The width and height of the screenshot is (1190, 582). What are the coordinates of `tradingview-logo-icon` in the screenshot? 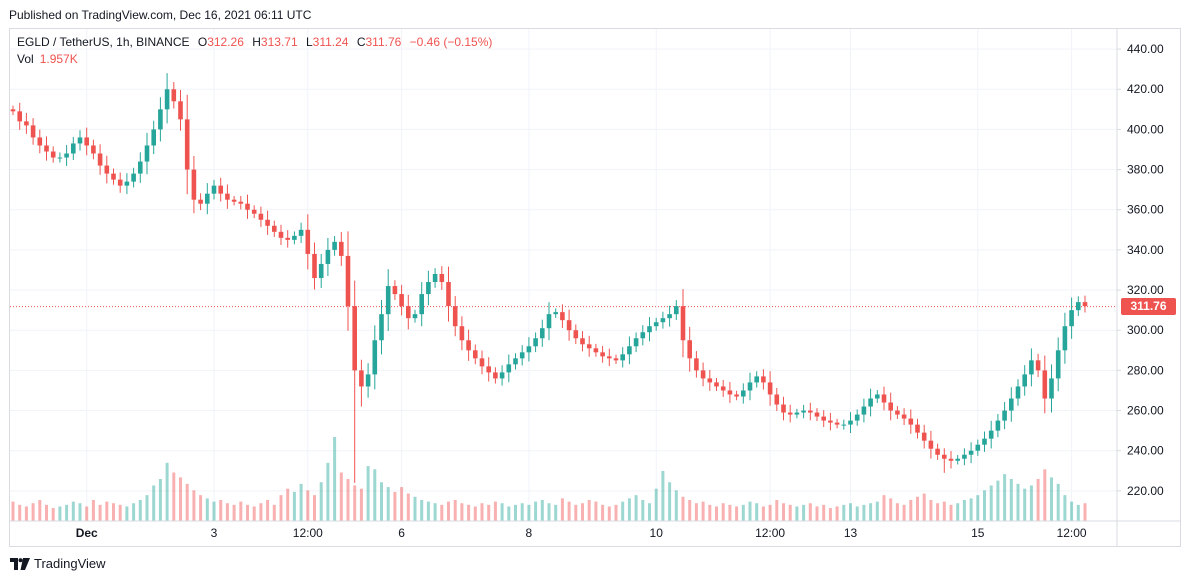 It's located at (20, 563).